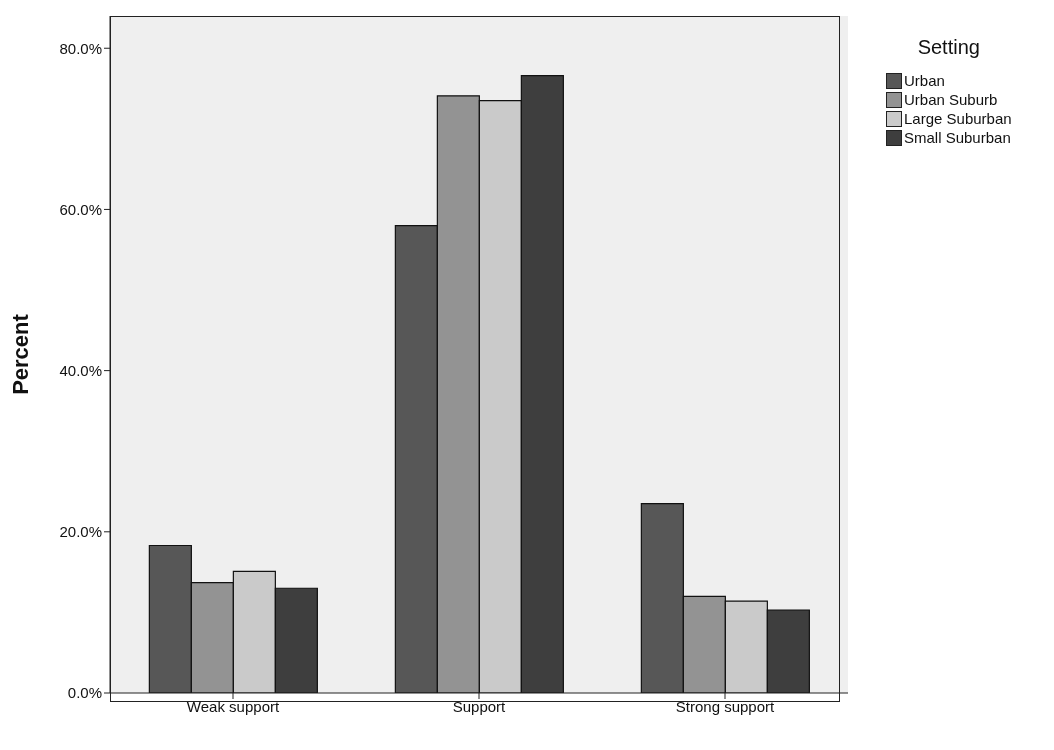 This screenshot has height=750, width=1054. Describe the element at coordinates (80, 532) in the screenshot. I see `y-tick-label: 20.0%` at that location.